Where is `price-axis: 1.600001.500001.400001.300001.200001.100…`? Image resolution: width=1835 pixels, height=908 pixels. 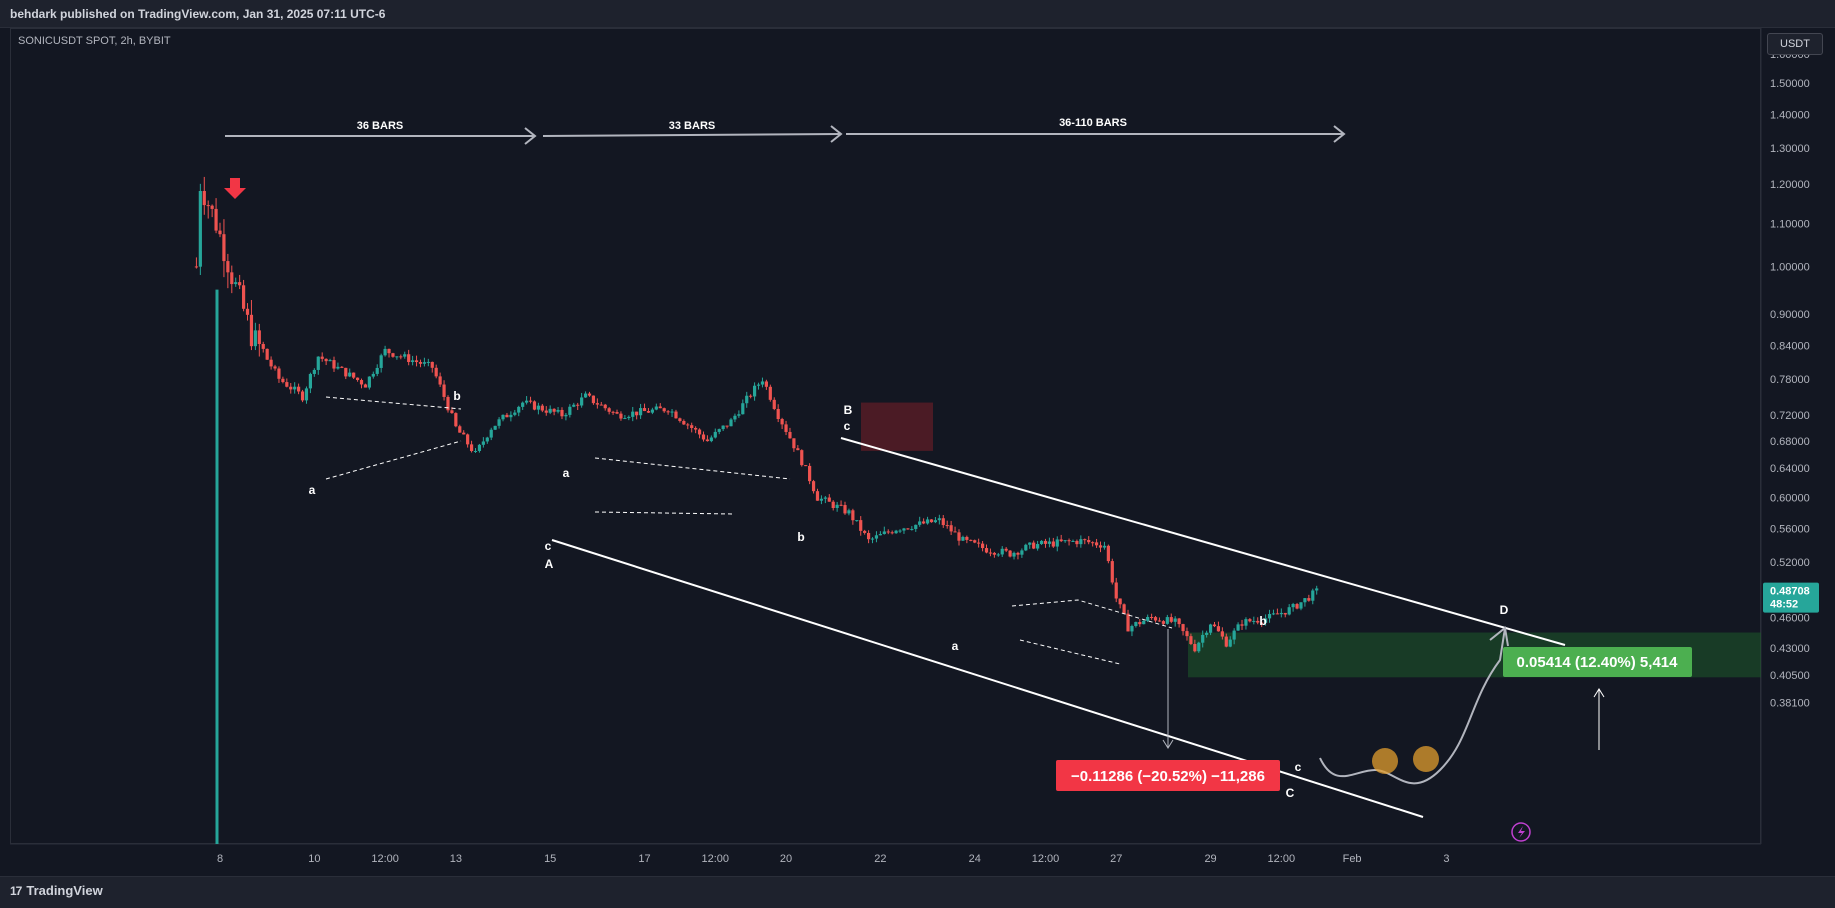 price-axis: 1.600001.500001.400001.300001.200001.100… is located at coordinates (1789, 436).